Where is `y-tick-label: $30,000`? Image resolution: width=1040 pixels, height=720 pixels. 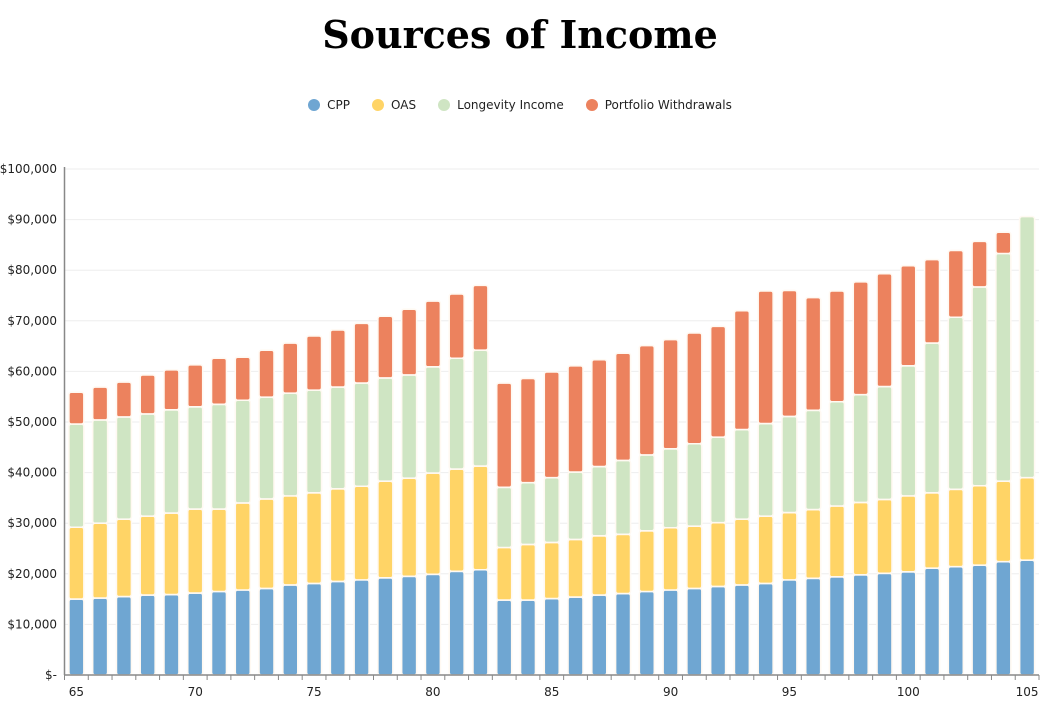
y-tick-label: $30,000 is located at coordinates (32, 523).